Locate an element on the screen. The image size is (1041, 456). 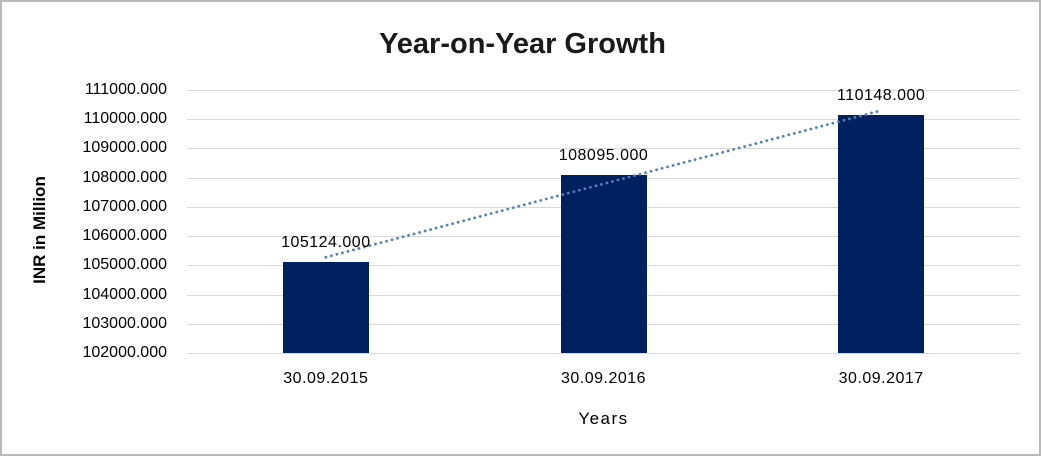
x-tick-label: 30.09.2015 is located at coordinates (326, 378).